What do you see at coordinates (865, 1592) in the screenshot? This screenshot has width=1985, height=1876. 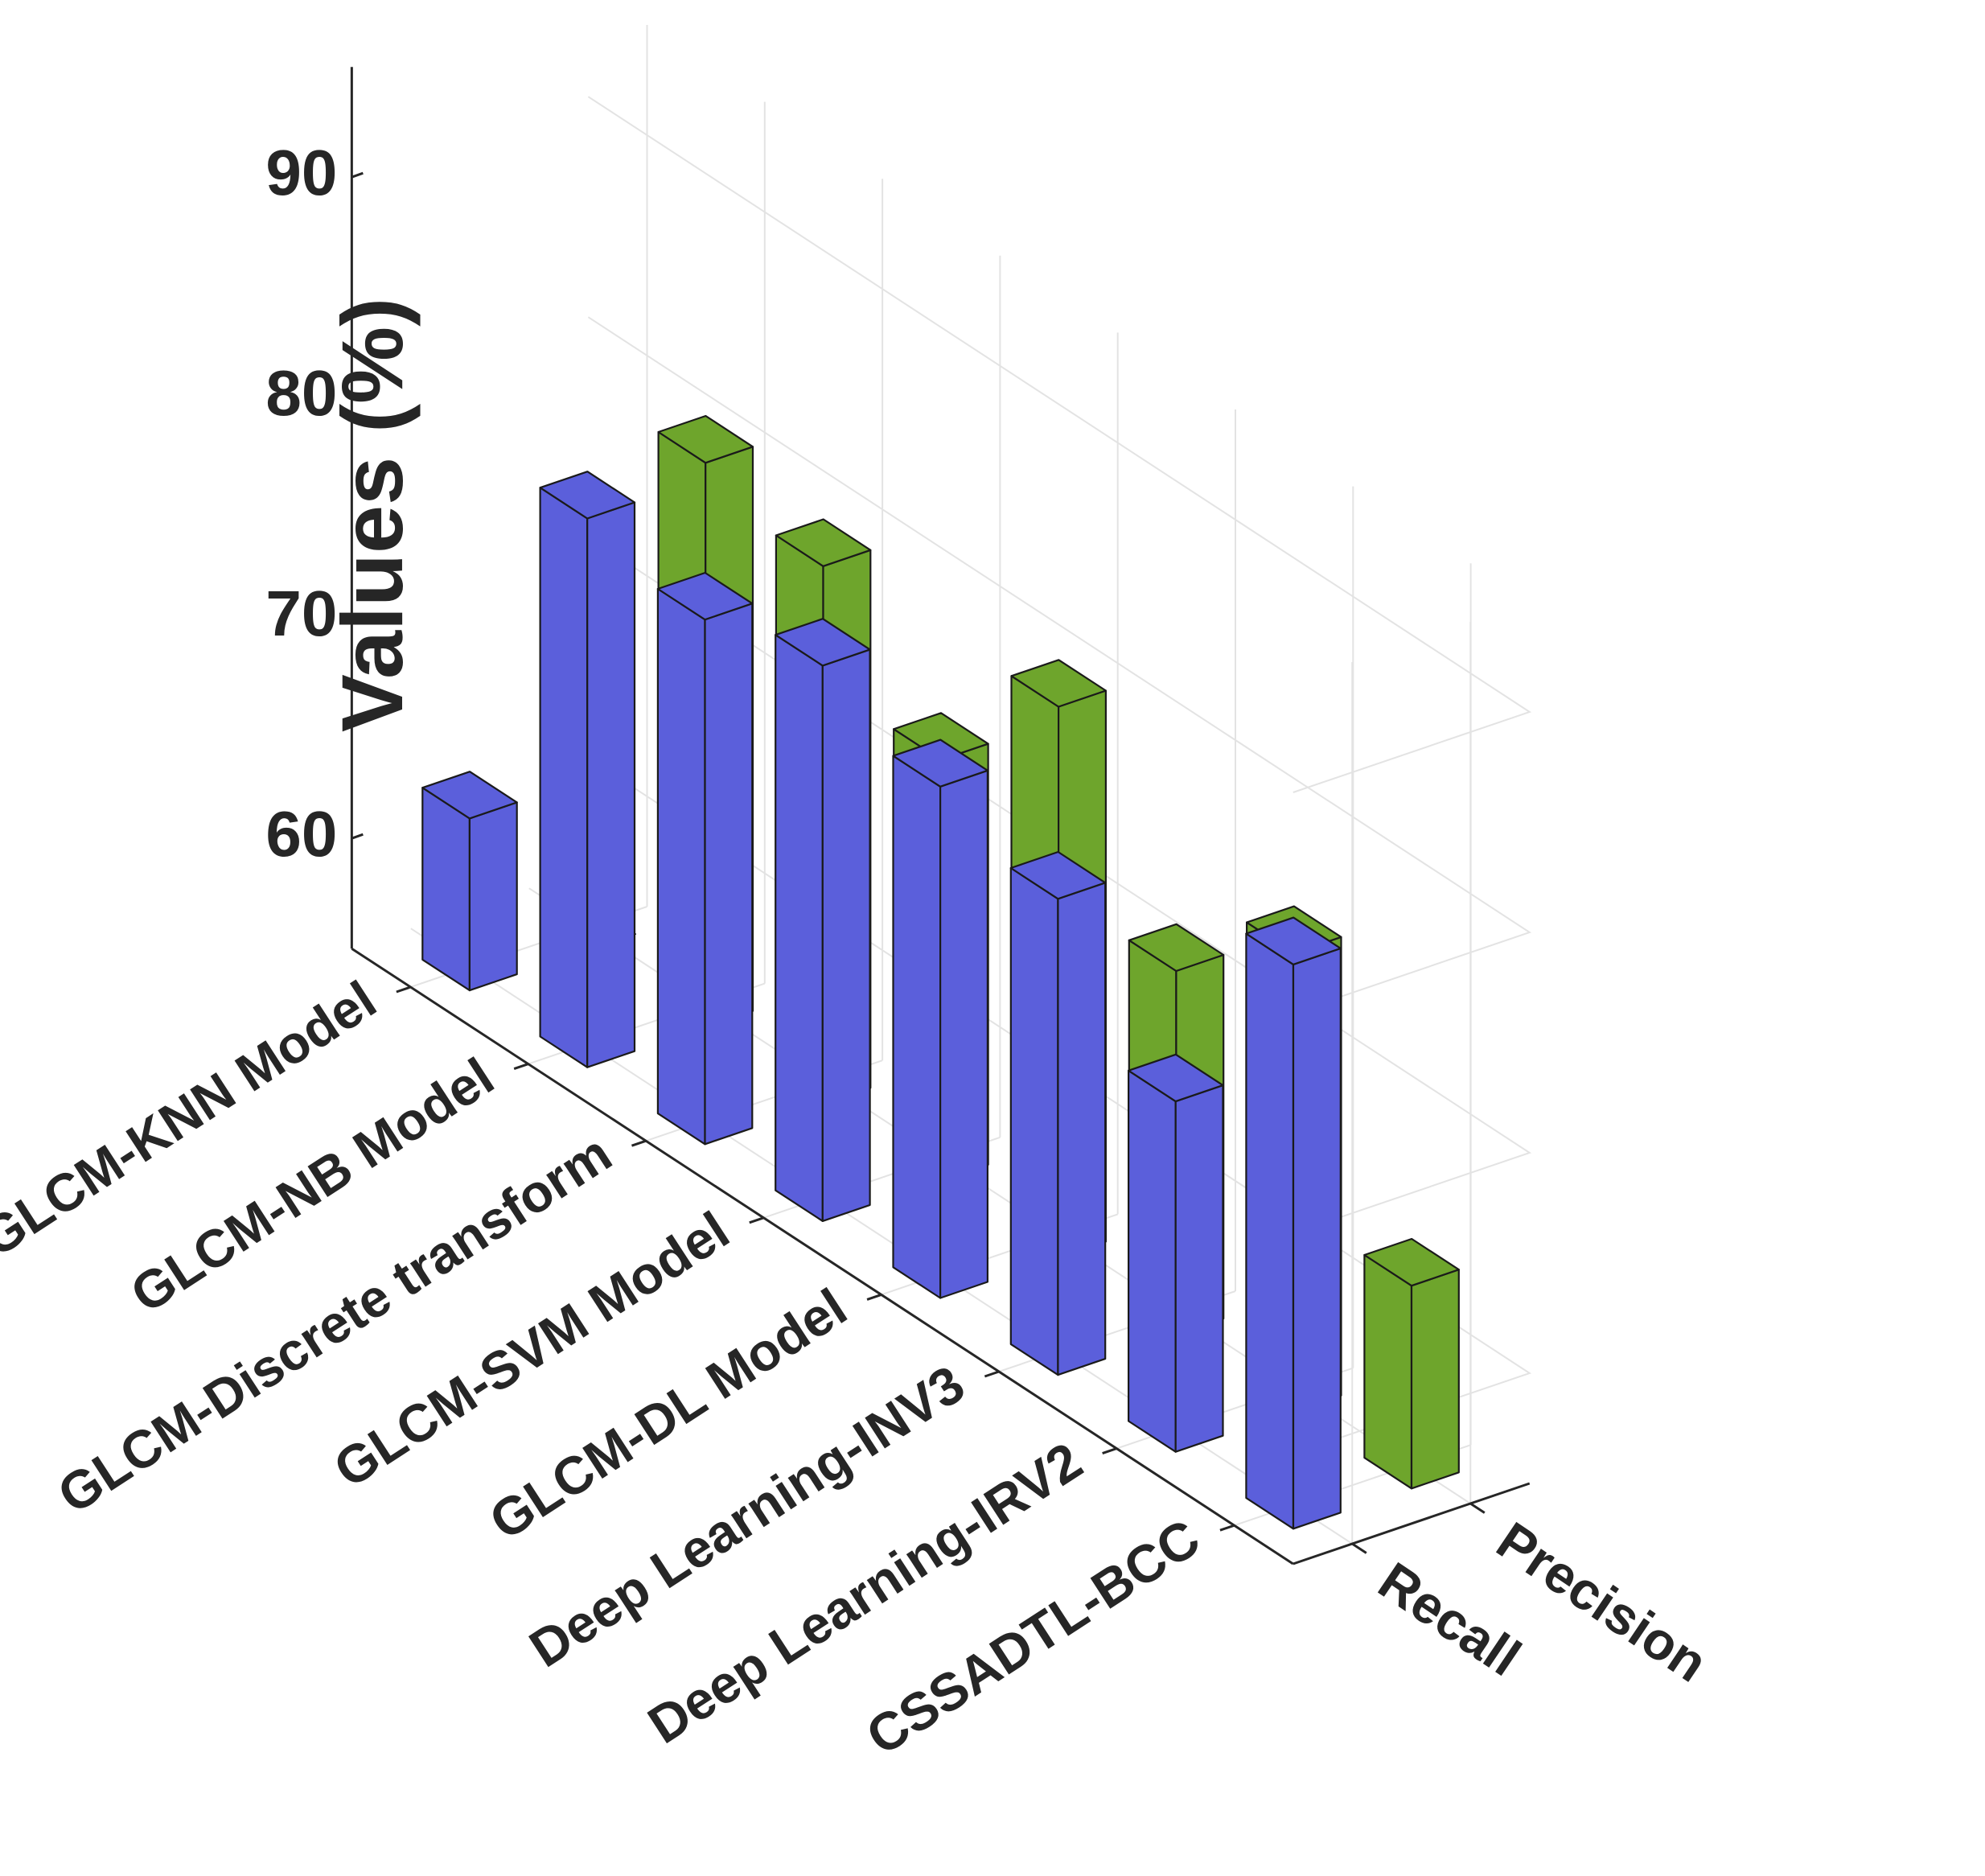 I see `category-label: Deep Learning-IRV2` at bounding box center [865, 1592].